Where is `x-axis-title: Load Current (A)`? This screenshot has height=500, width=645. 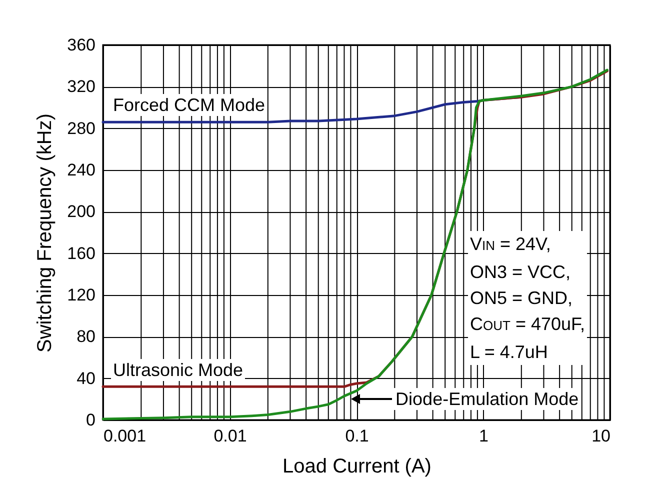
x-axis-title: Load Current (A) is located at coordinates (357, 467).